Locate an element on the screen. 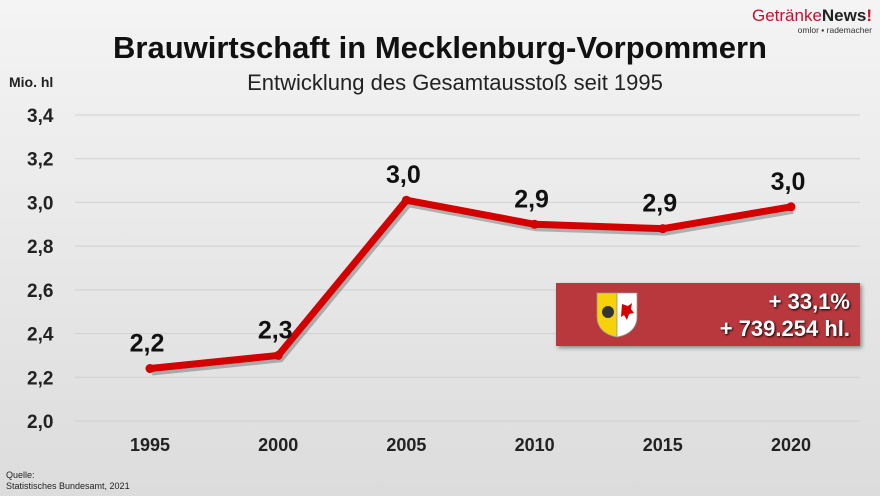 This screenshot has width=880, height=496. y-tick-label: 2,0 is located at coordinates (40, 422).